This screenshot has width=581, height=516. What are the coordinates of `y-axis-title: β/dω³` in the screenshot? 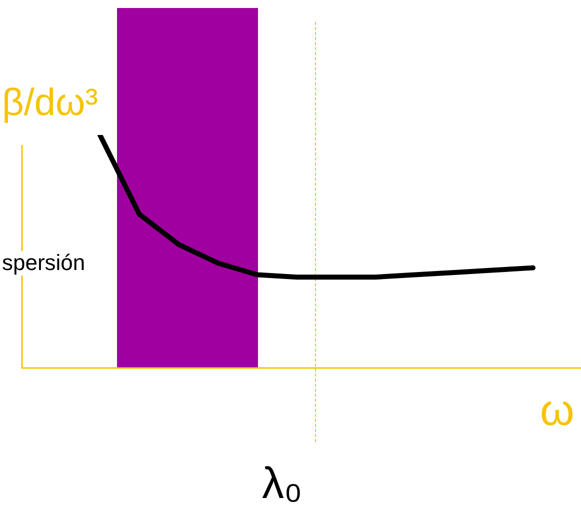 It's located at (50, 103).